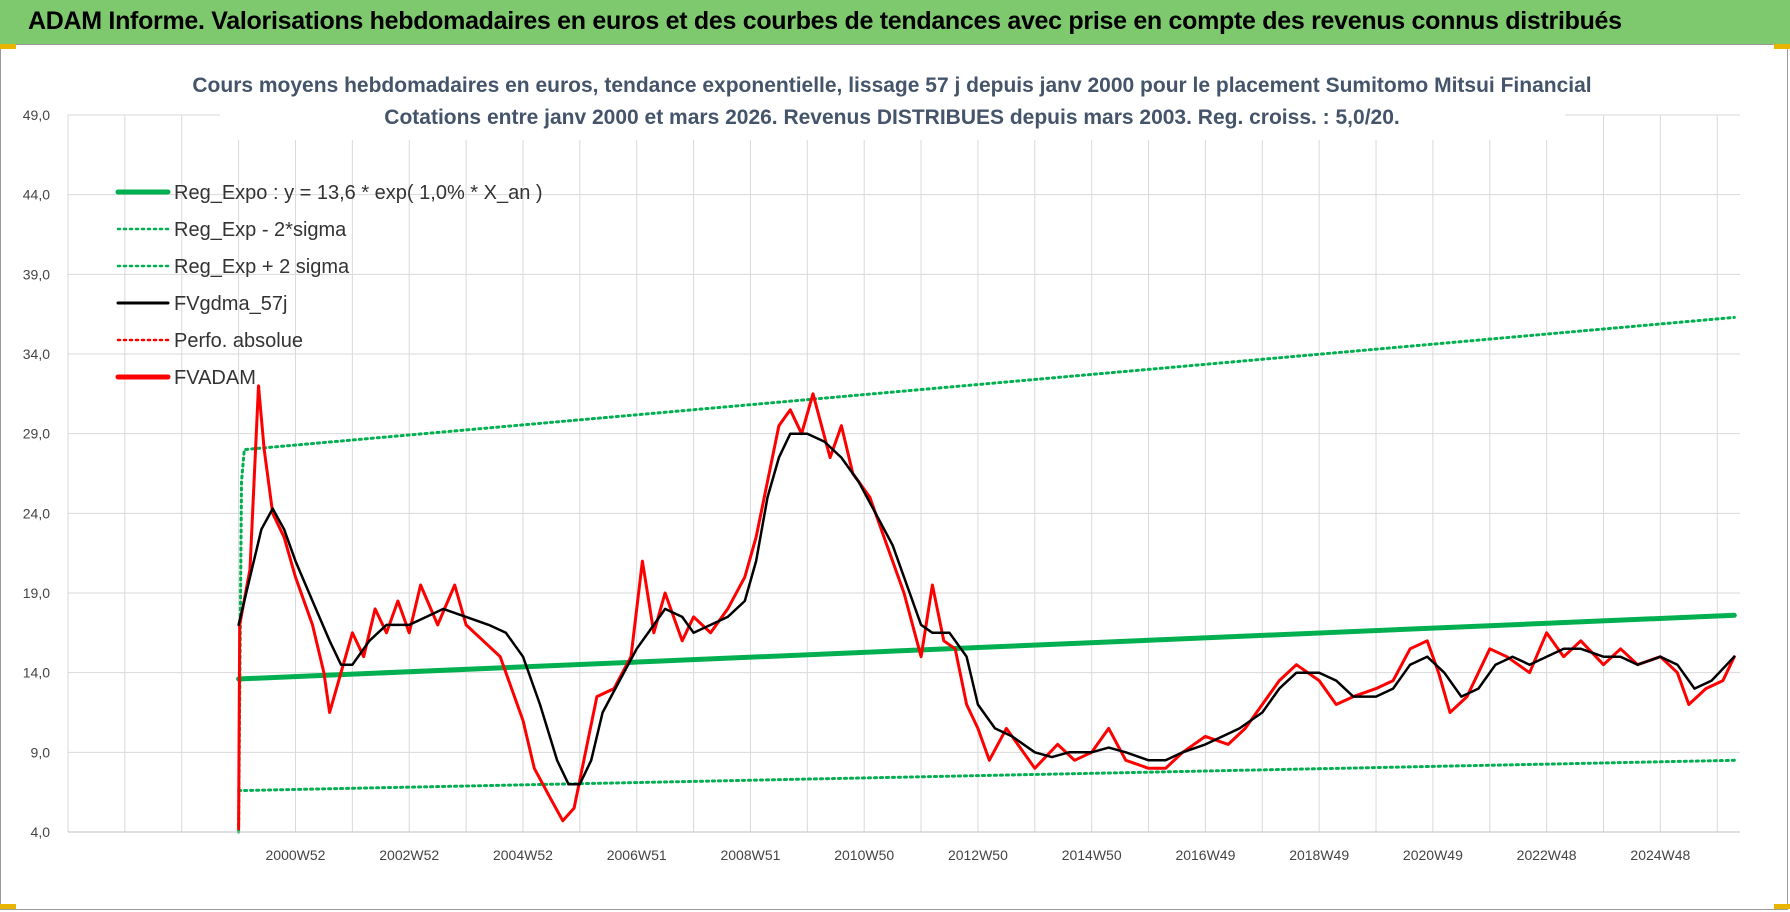 This screenshot has height=912, width=1790. Describe the element at coordinates (978, 855) in the screenshot. I see `x-tick-label: 2012W50` at that location.